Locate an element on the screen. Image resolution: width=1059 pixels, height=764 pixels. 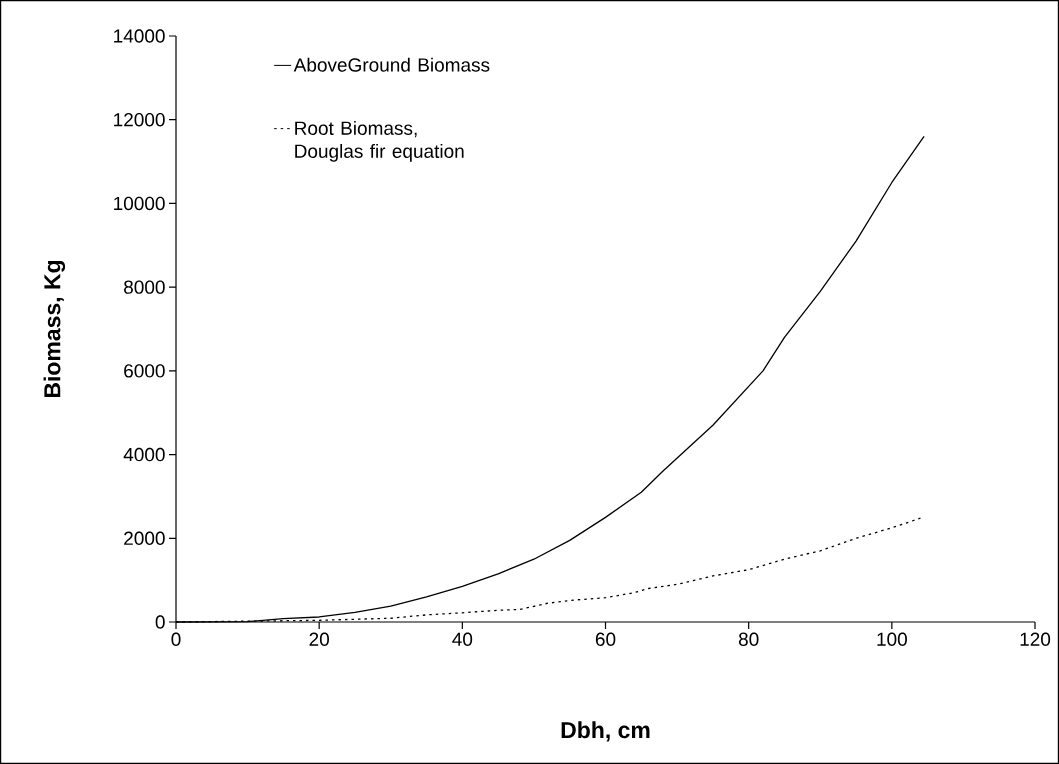
y-axis-title: Biomass, Kg is located at coordinates (54, 329).